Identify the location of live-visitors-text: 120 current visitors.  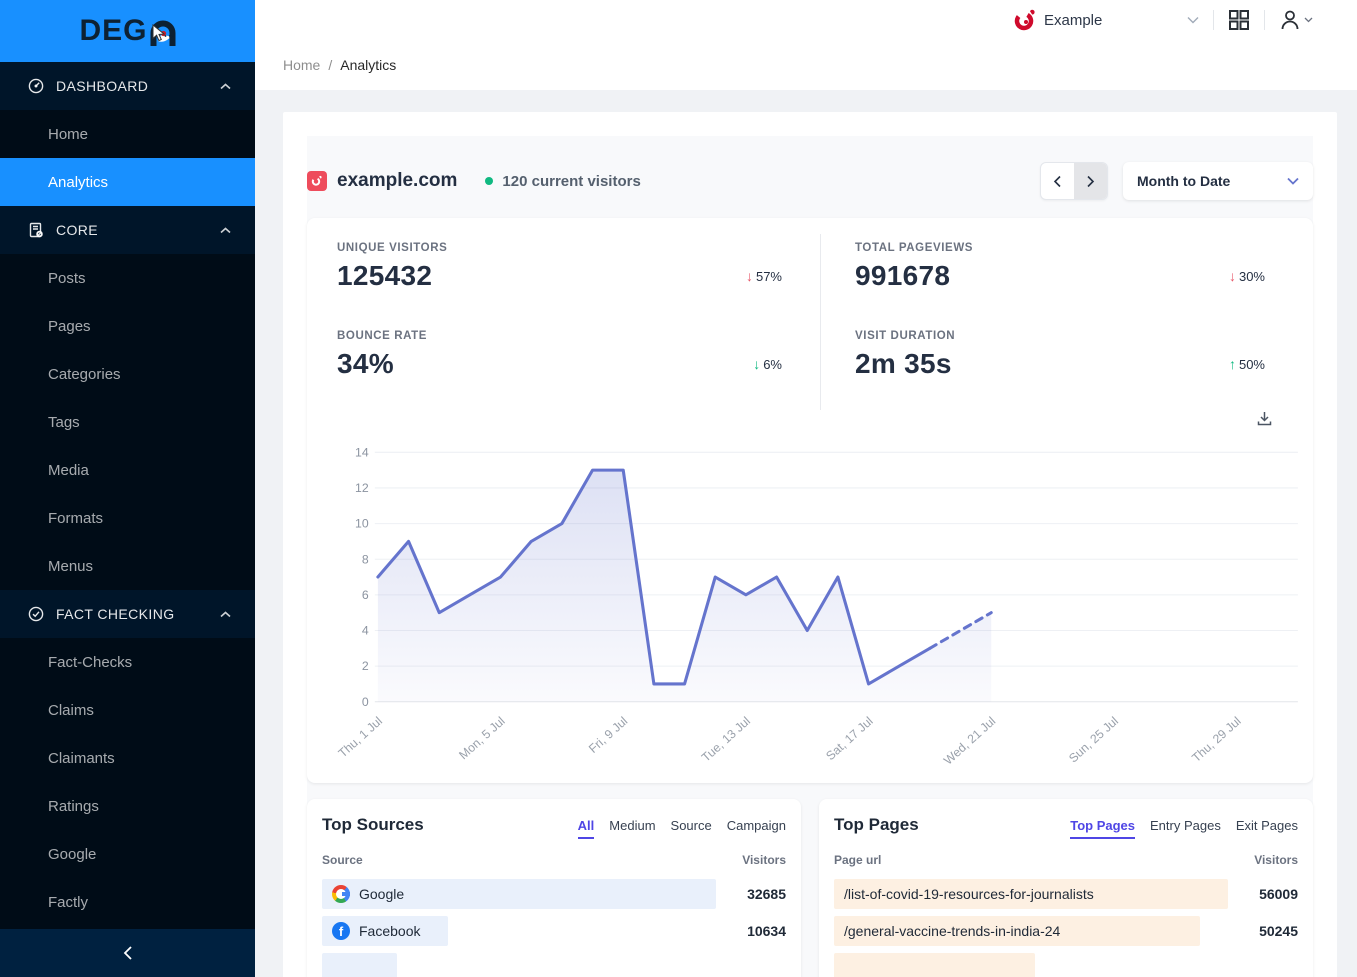
(571, 181).